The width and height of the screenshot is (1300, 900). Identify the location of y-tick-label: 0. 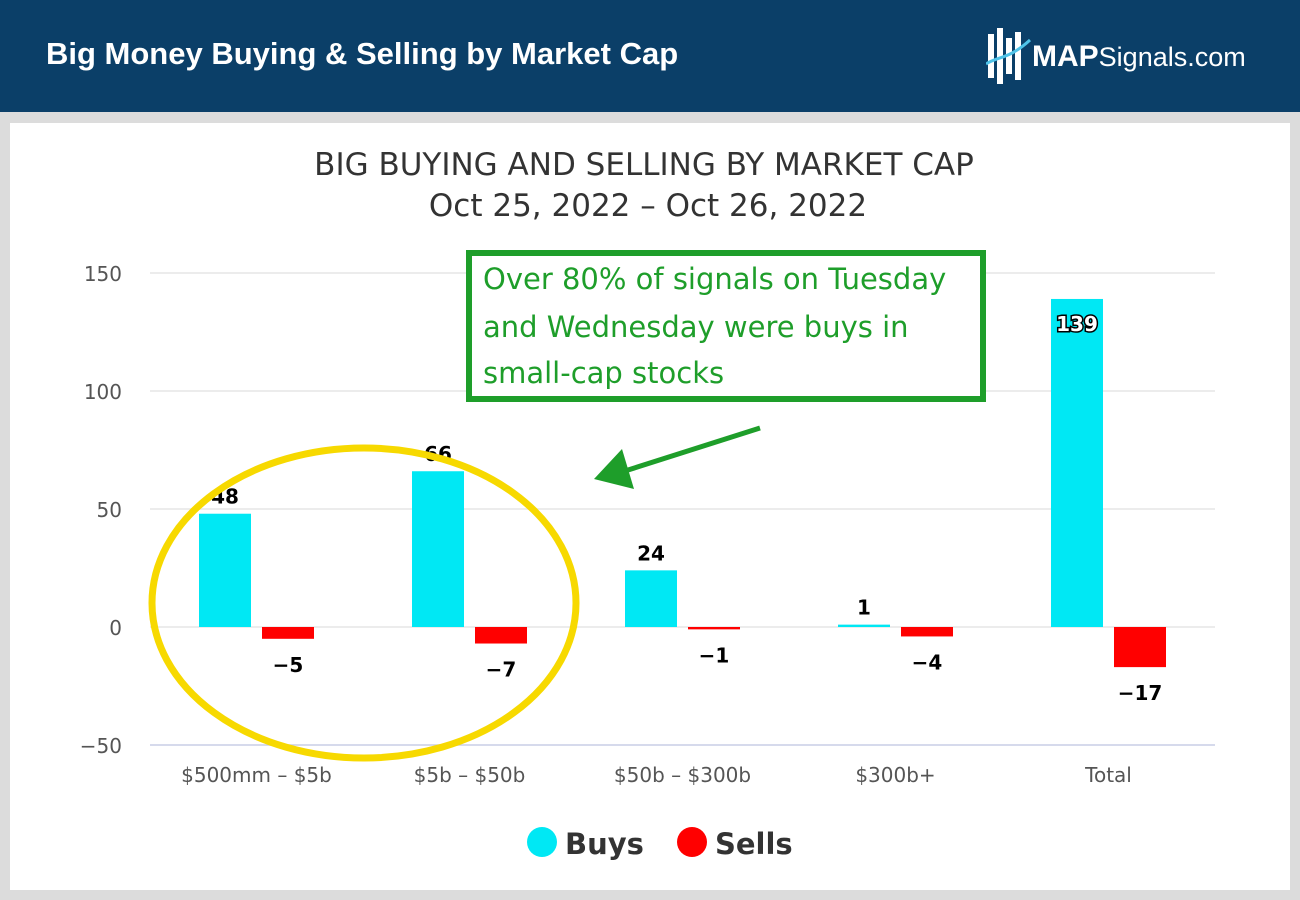
(115, 628).